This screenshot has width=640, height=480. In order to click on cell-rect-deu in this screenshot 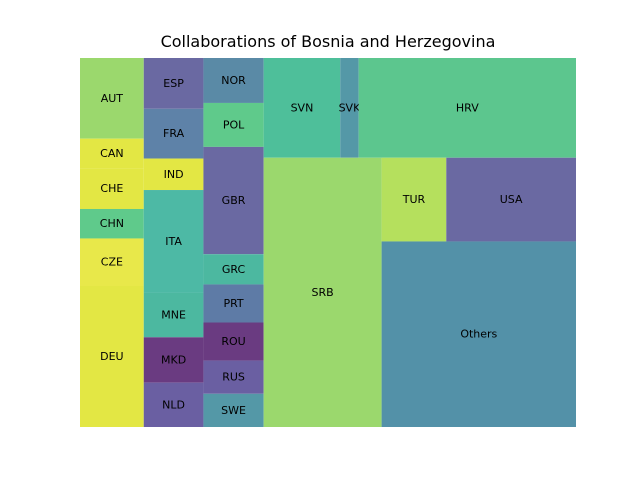, I will do `click(112, 356)`.